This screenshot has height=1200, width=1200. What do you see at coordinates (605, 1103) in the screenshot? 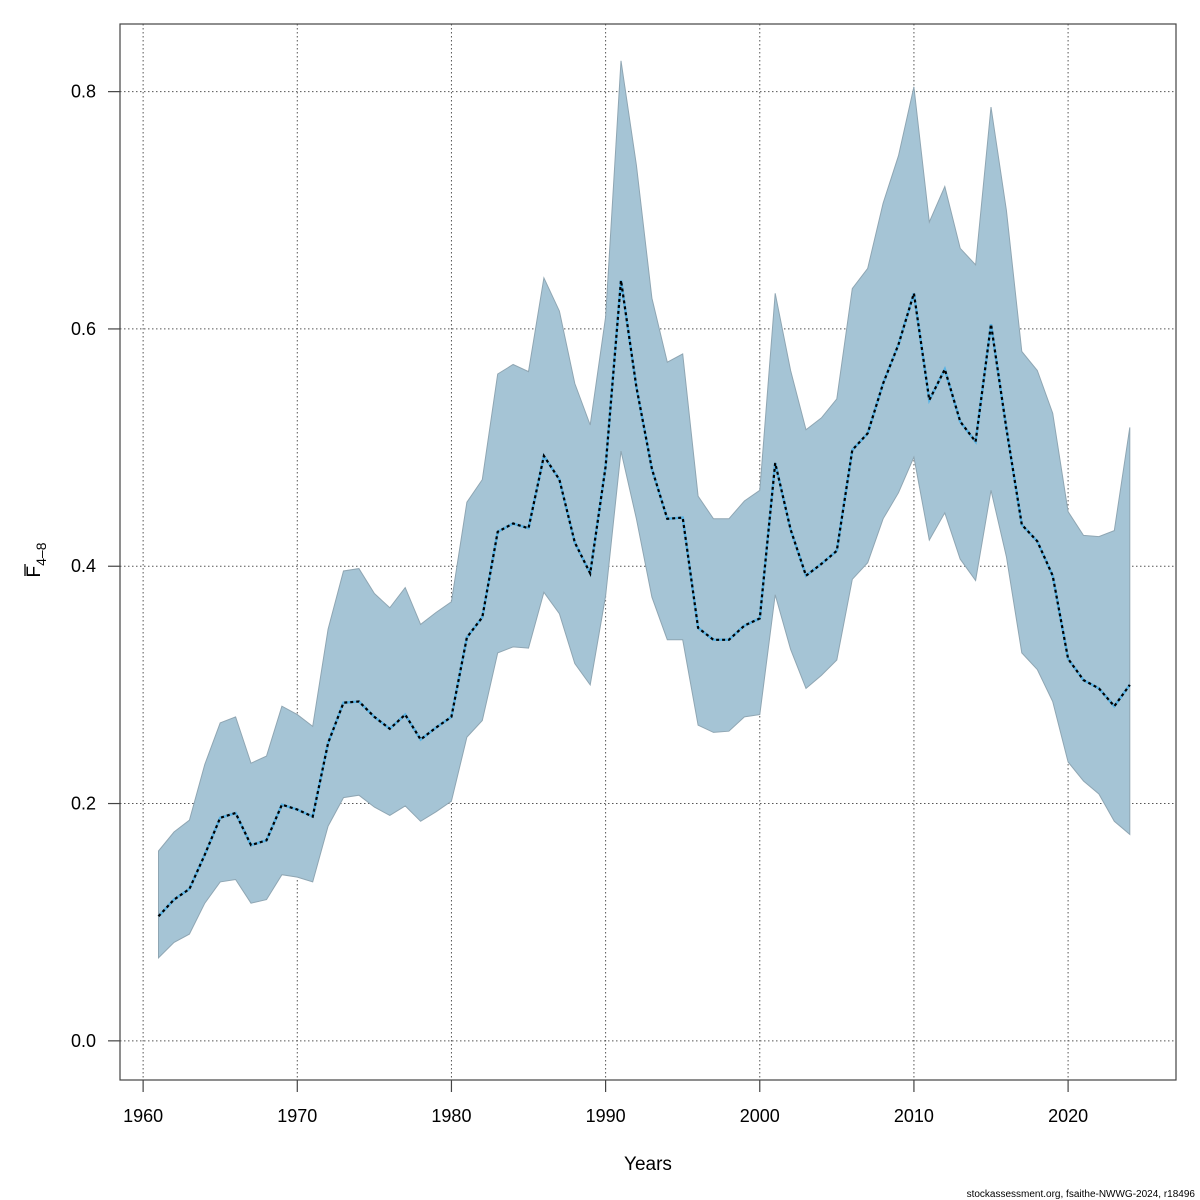
I see `x-axis: 1960 1970 1980 1990 2000 2010 2020` at bounding box center [605, 1103].